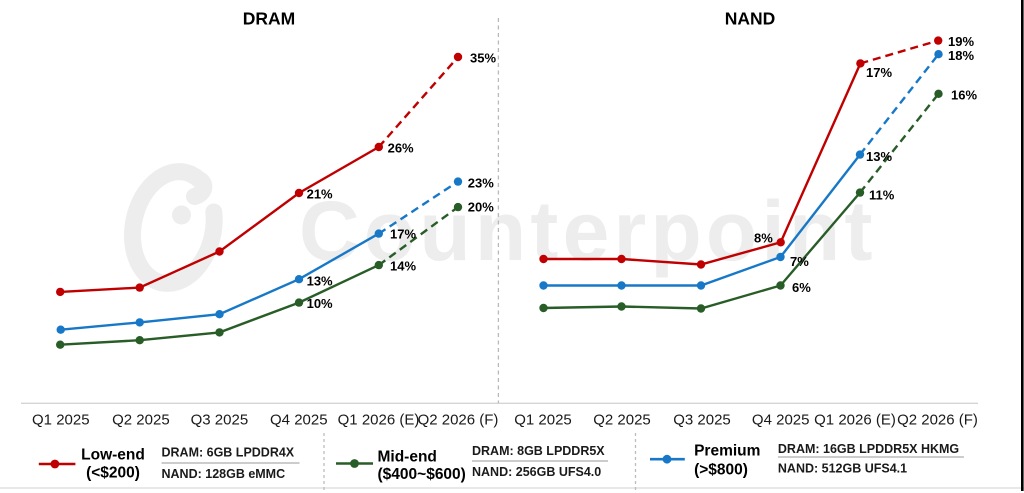 The width and height of the screenshot is (1024, 493). Describe the element at coordinates (842, 469) in the screenshot. I see `svg-text: NAND: 512GB UFS4.1` at that location.